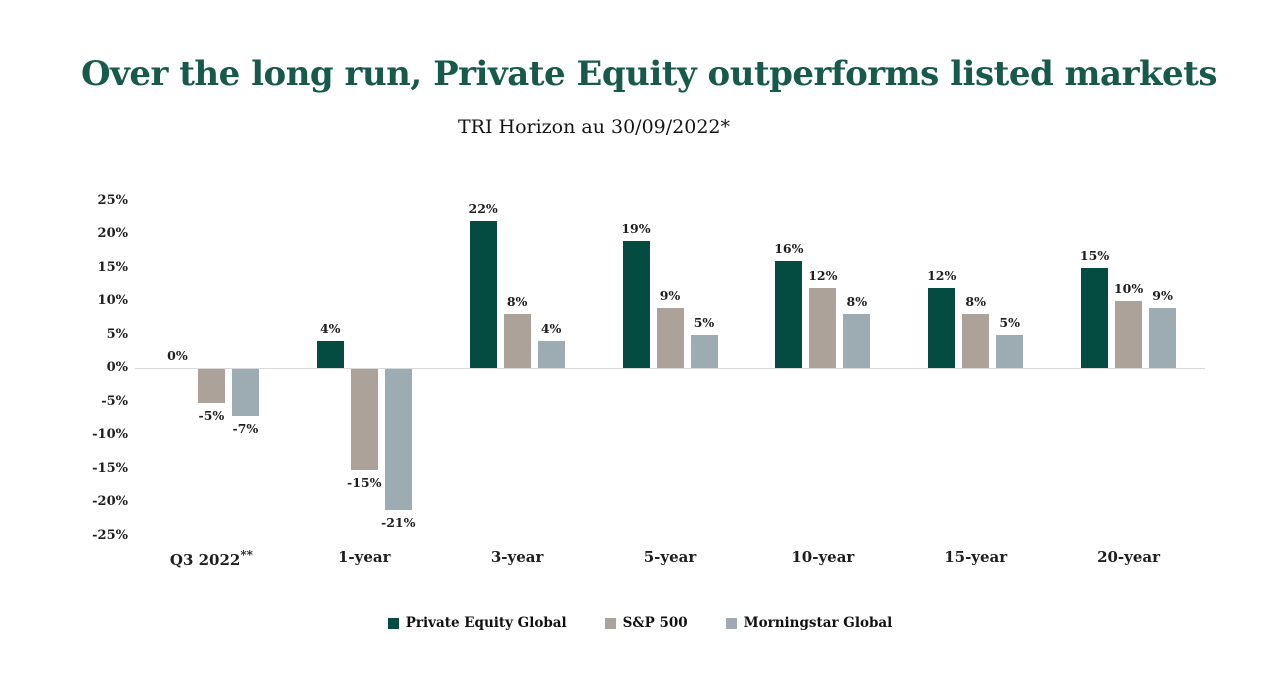  What do you see at coordinates (177, 355) in the screenshot?
I see `bar-value-label: 0%` at bounding box center [177, 355].